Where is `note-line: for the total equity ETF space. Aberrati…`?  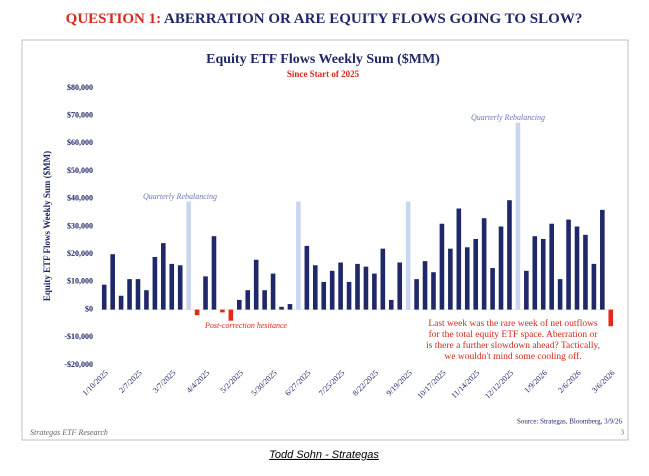 note-line: for the total equity ETF space. Aberrati… is located at coordinates (514, 334).